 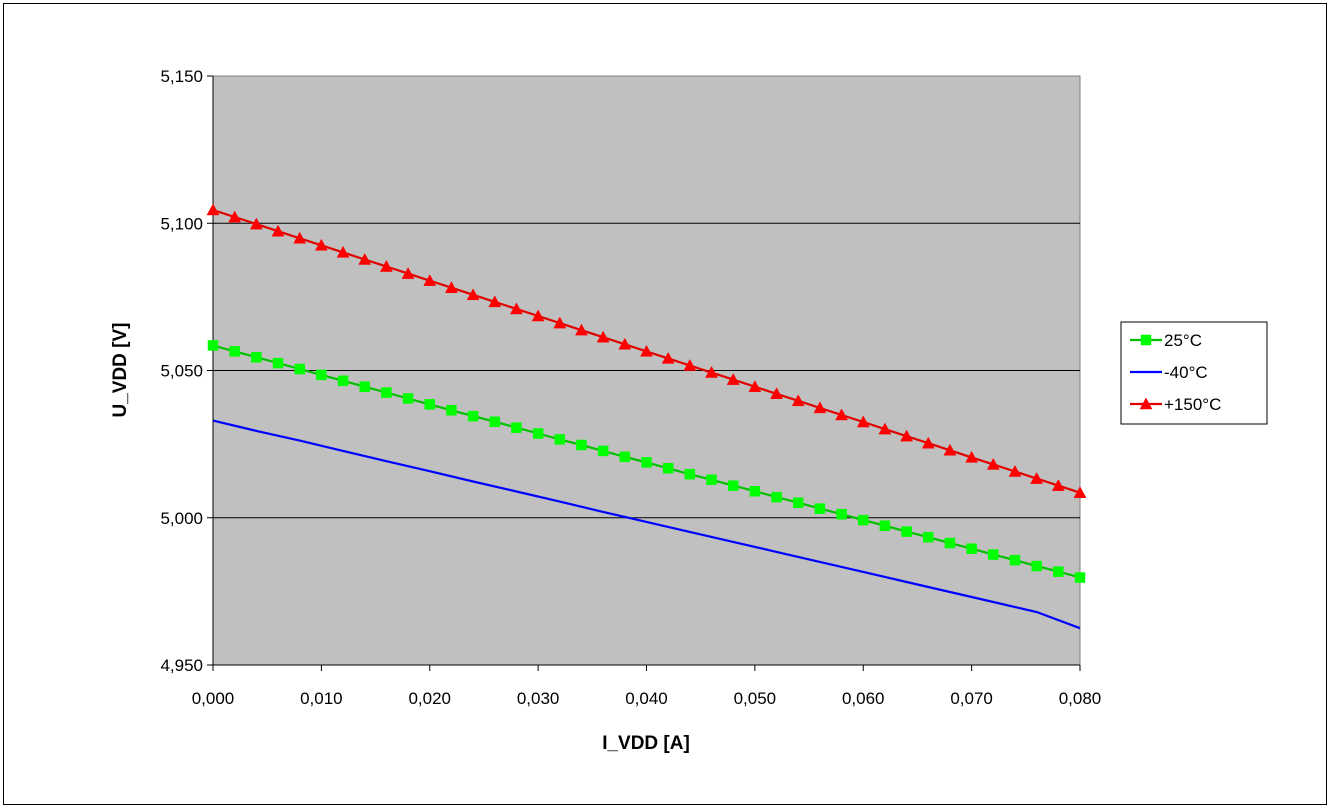 I want to click on y-tick-label: 5,100, so click(x=181, y=223).